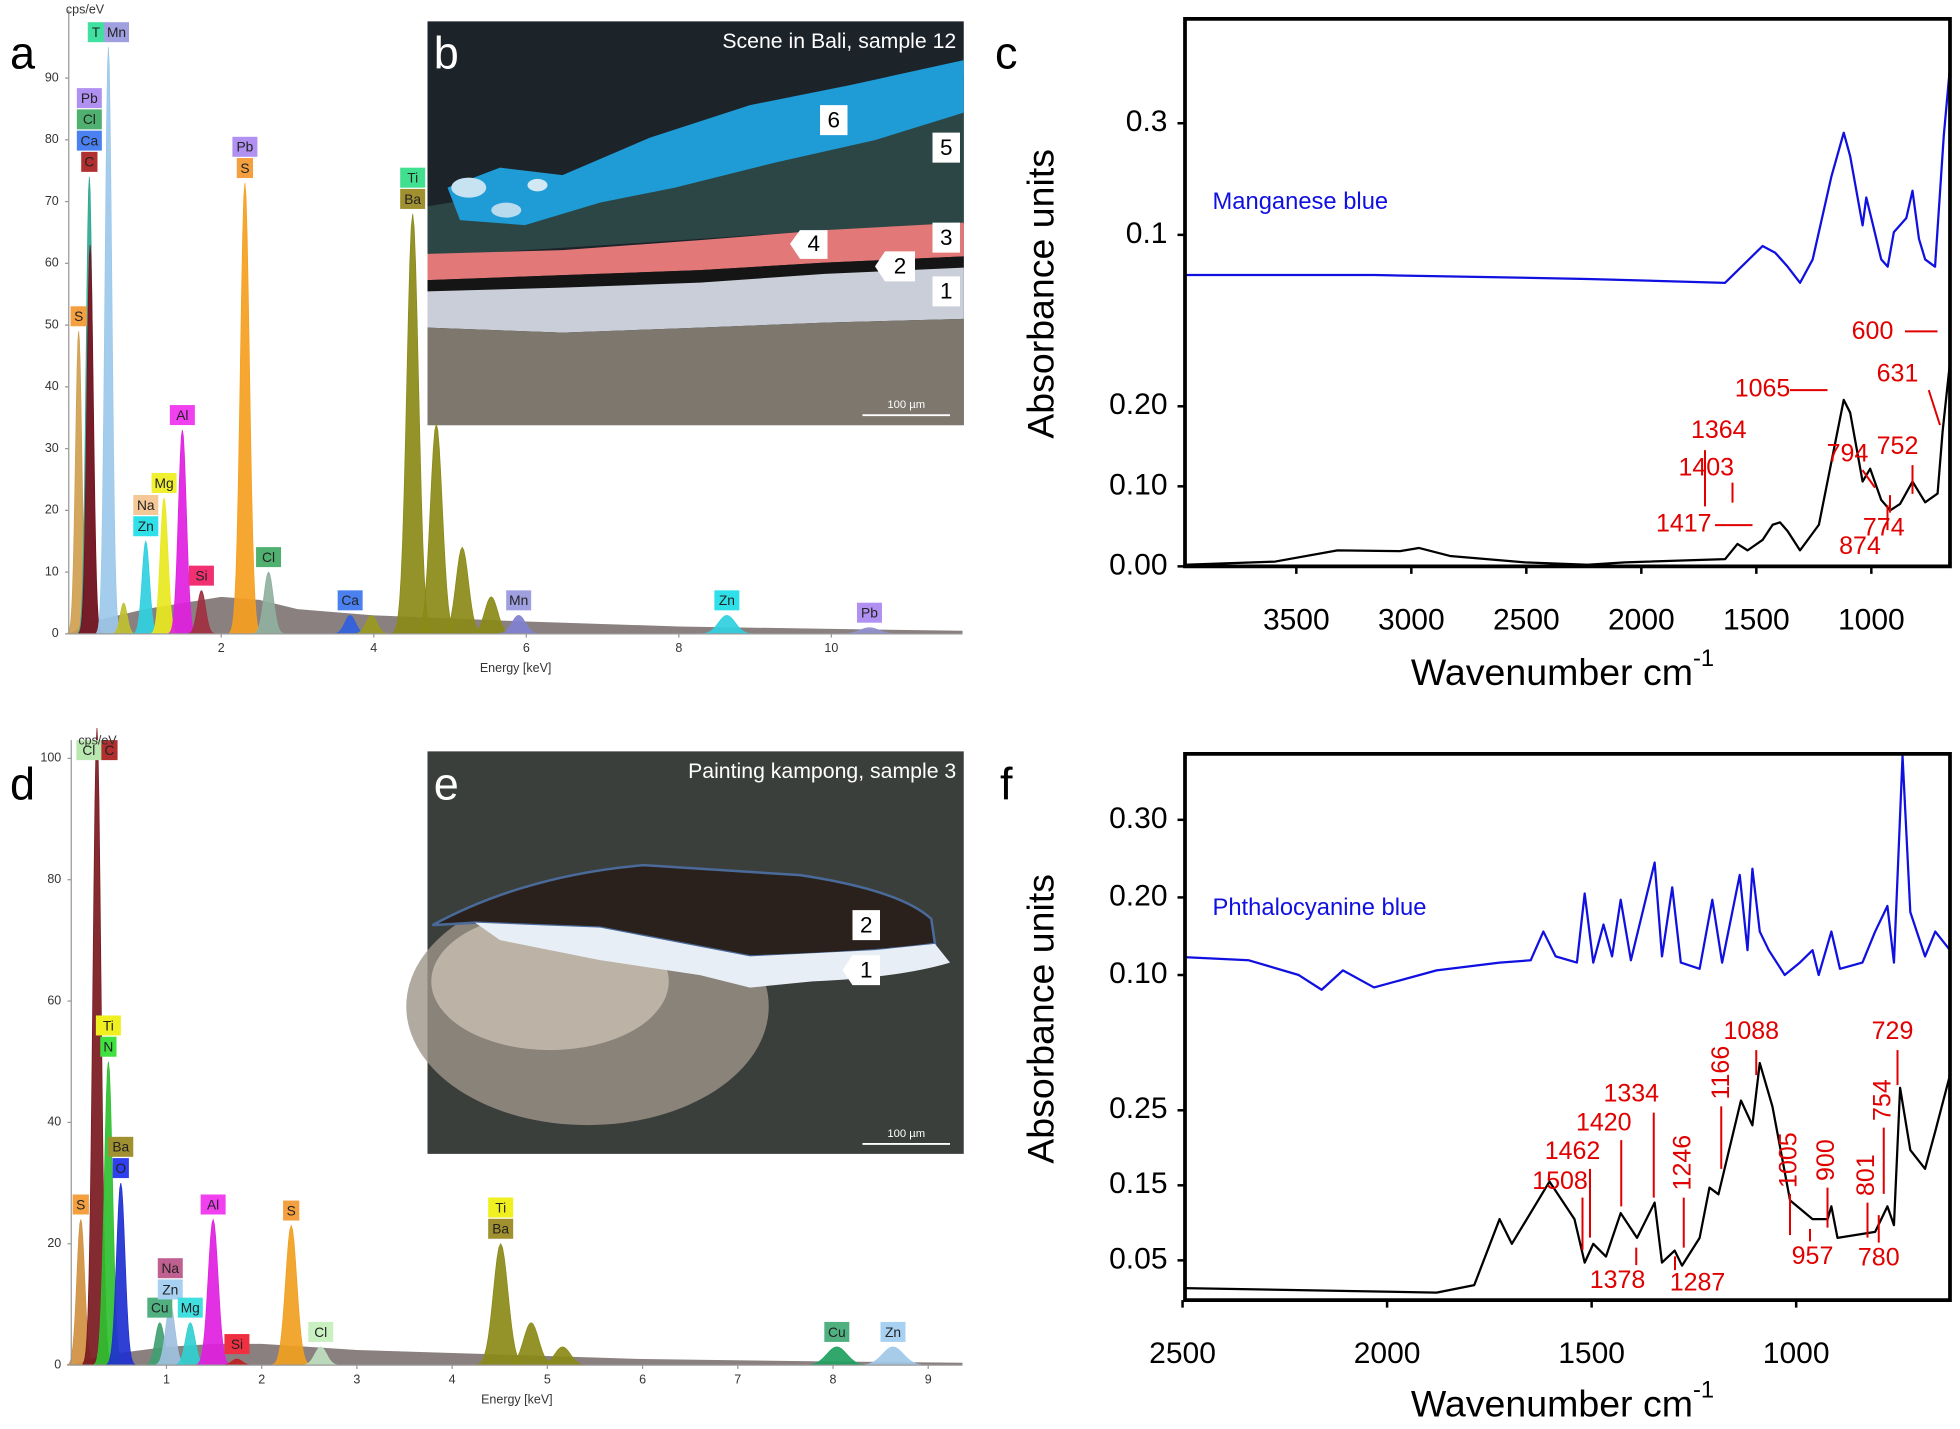 The height and width of the screenshot is (1429, 1960). I want to click on element-label: O, so click(120, 1168).